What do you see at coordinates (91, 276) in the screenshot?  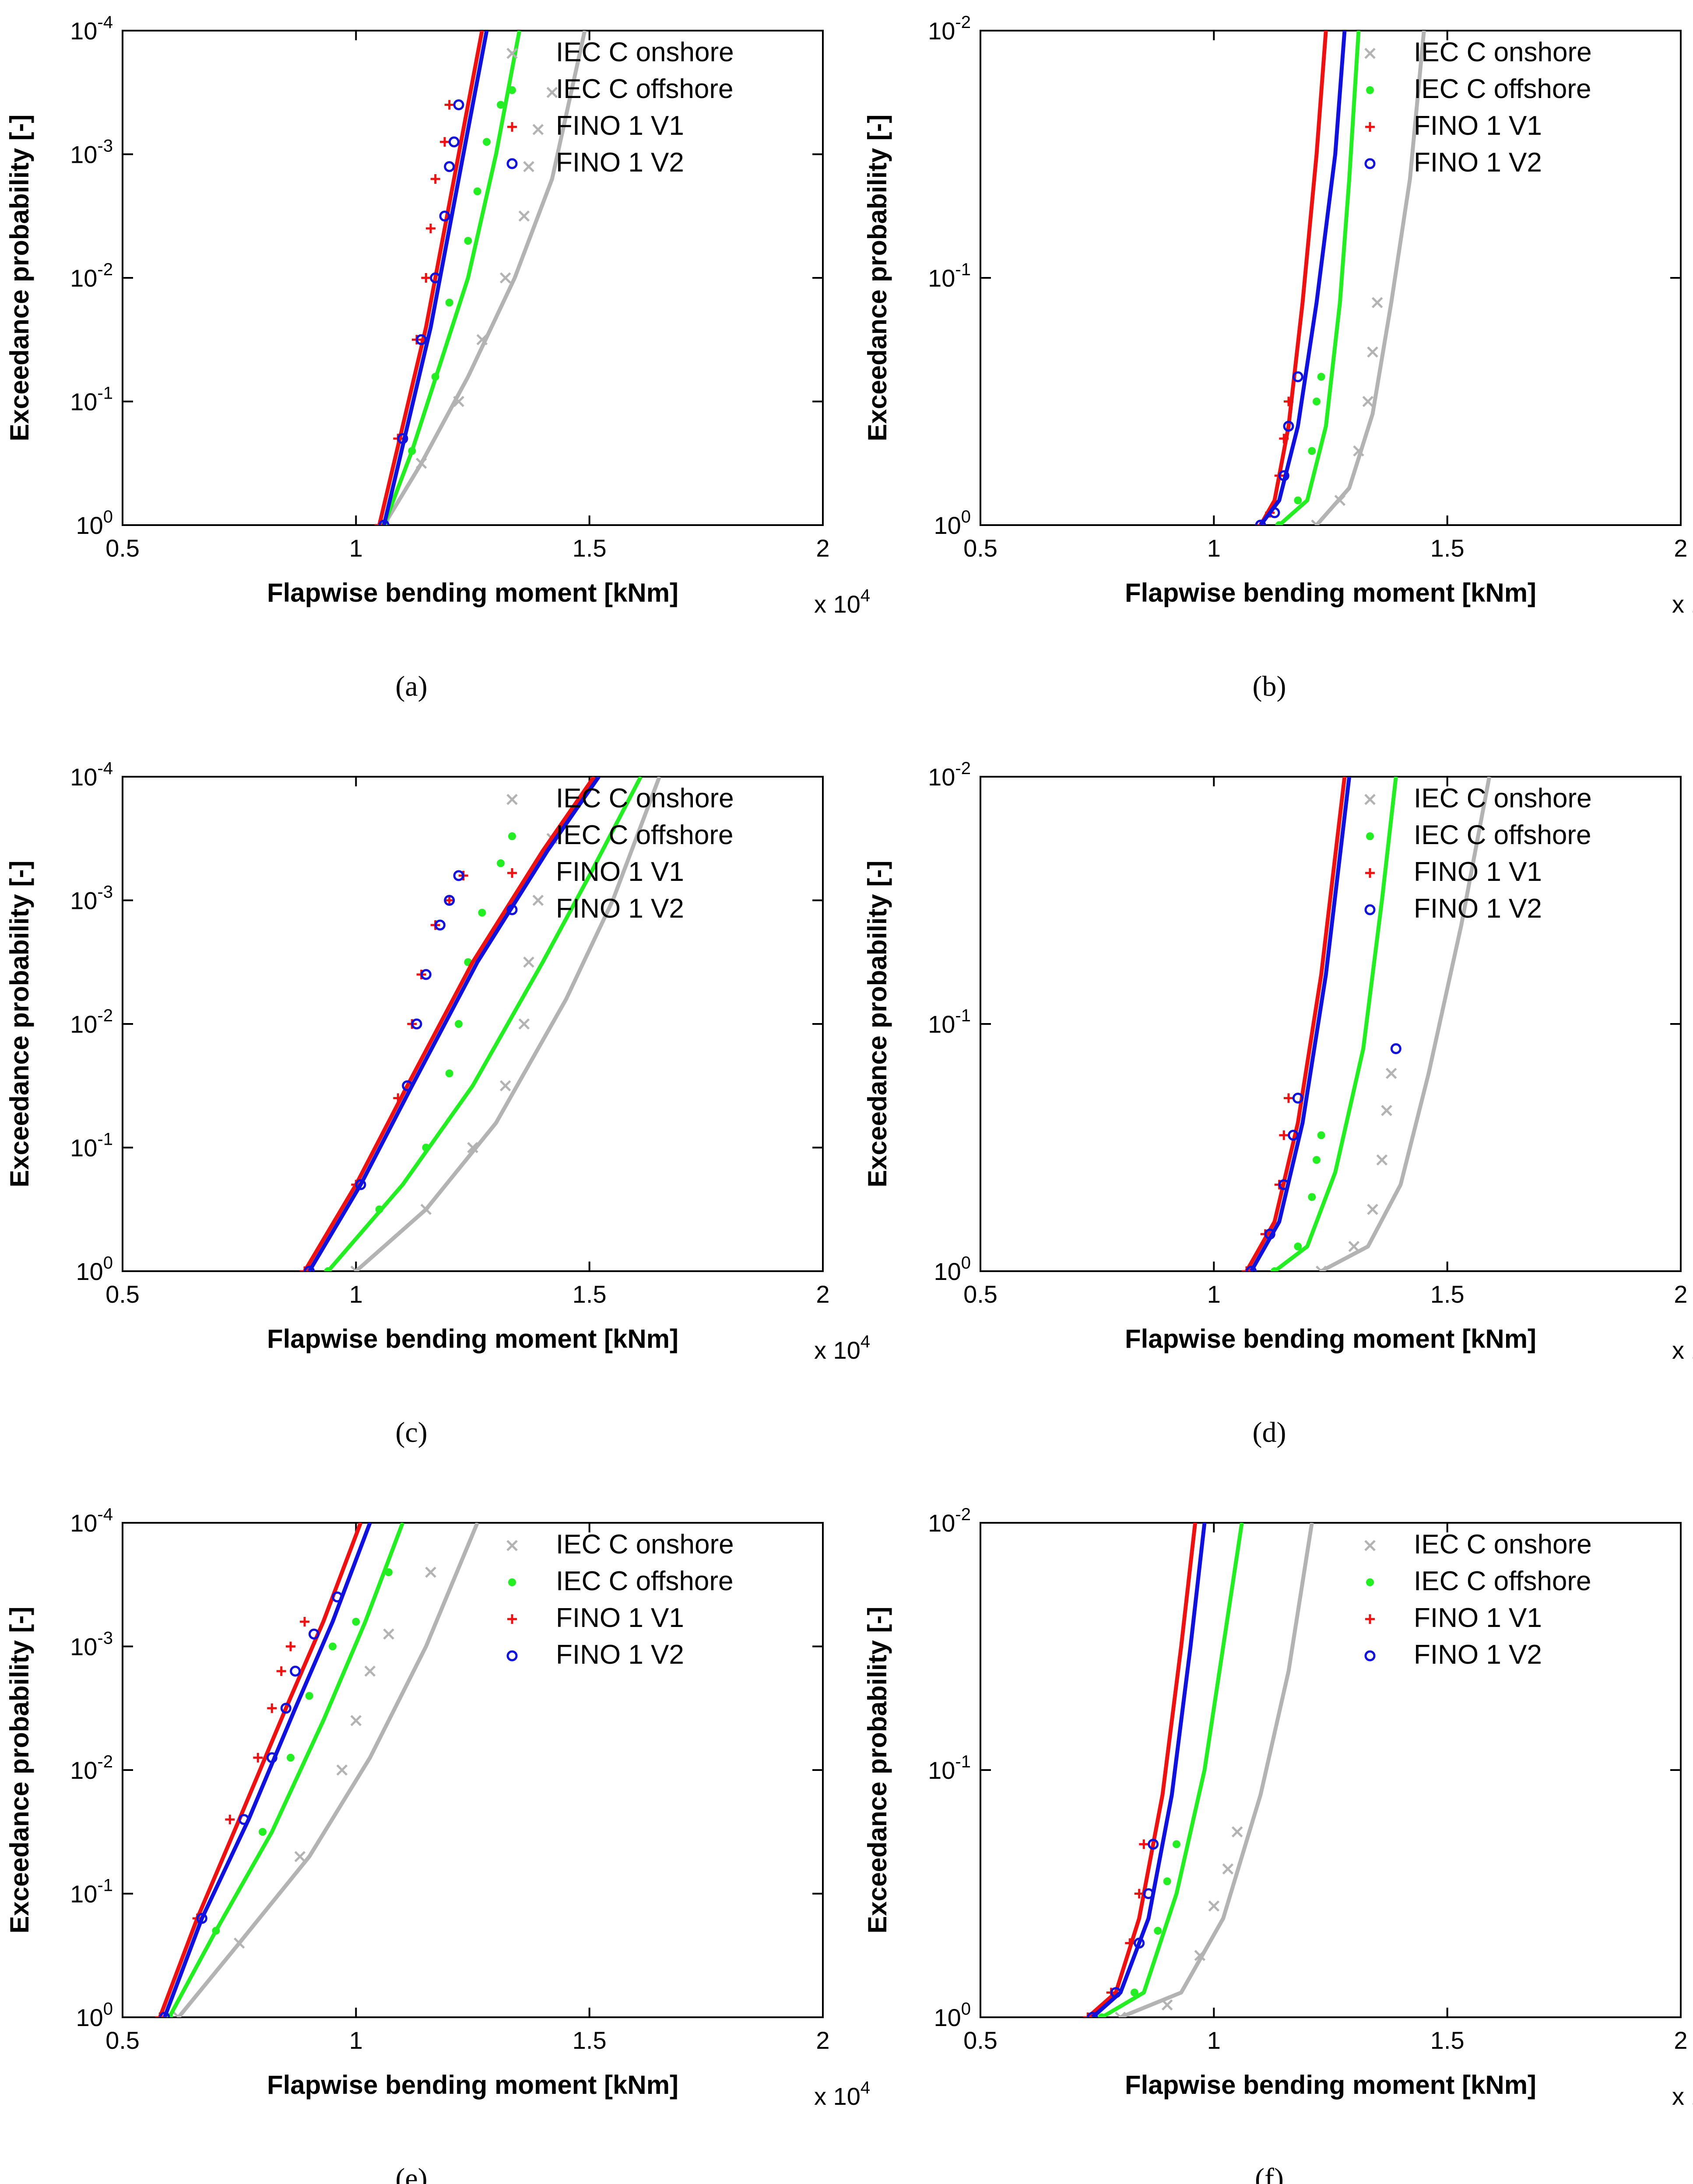 I see `y-tick-label: 10⁻²` at bounding box center [91, 276].